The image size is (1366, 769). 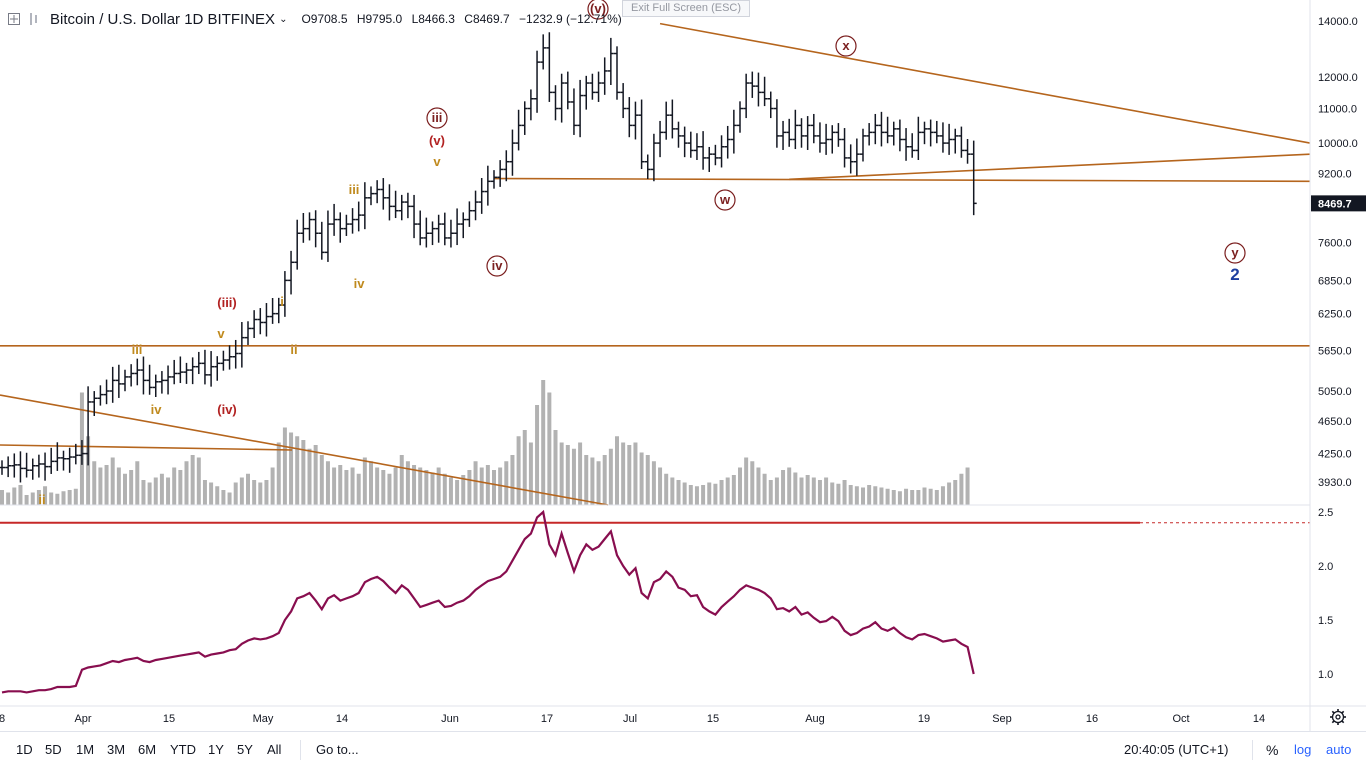 I want to click on log-toggle: log, so click(x=1303, y=749).